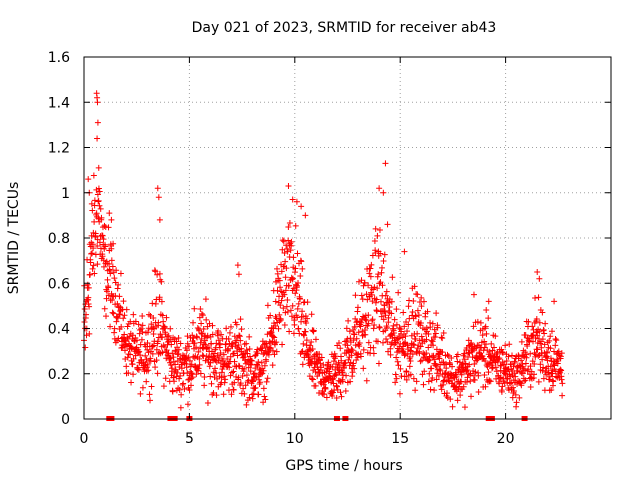  What do you see at coordinates (295, 439) in the screenshot?
I see `x-tick-label: 10` at bounding box center [295, 439].